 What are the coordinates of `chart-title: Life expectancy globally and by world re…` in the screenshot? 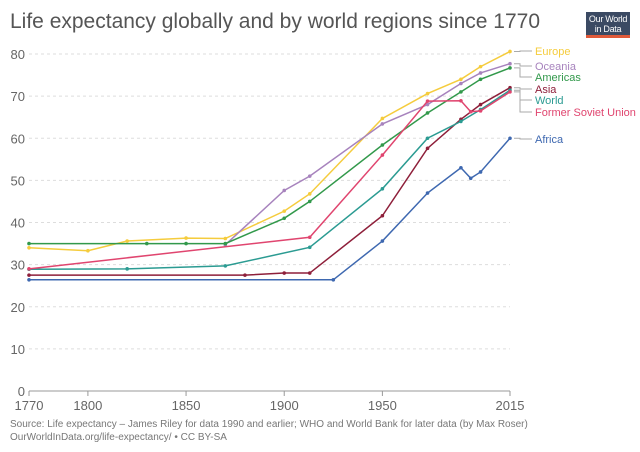 It's located at (275, 21).